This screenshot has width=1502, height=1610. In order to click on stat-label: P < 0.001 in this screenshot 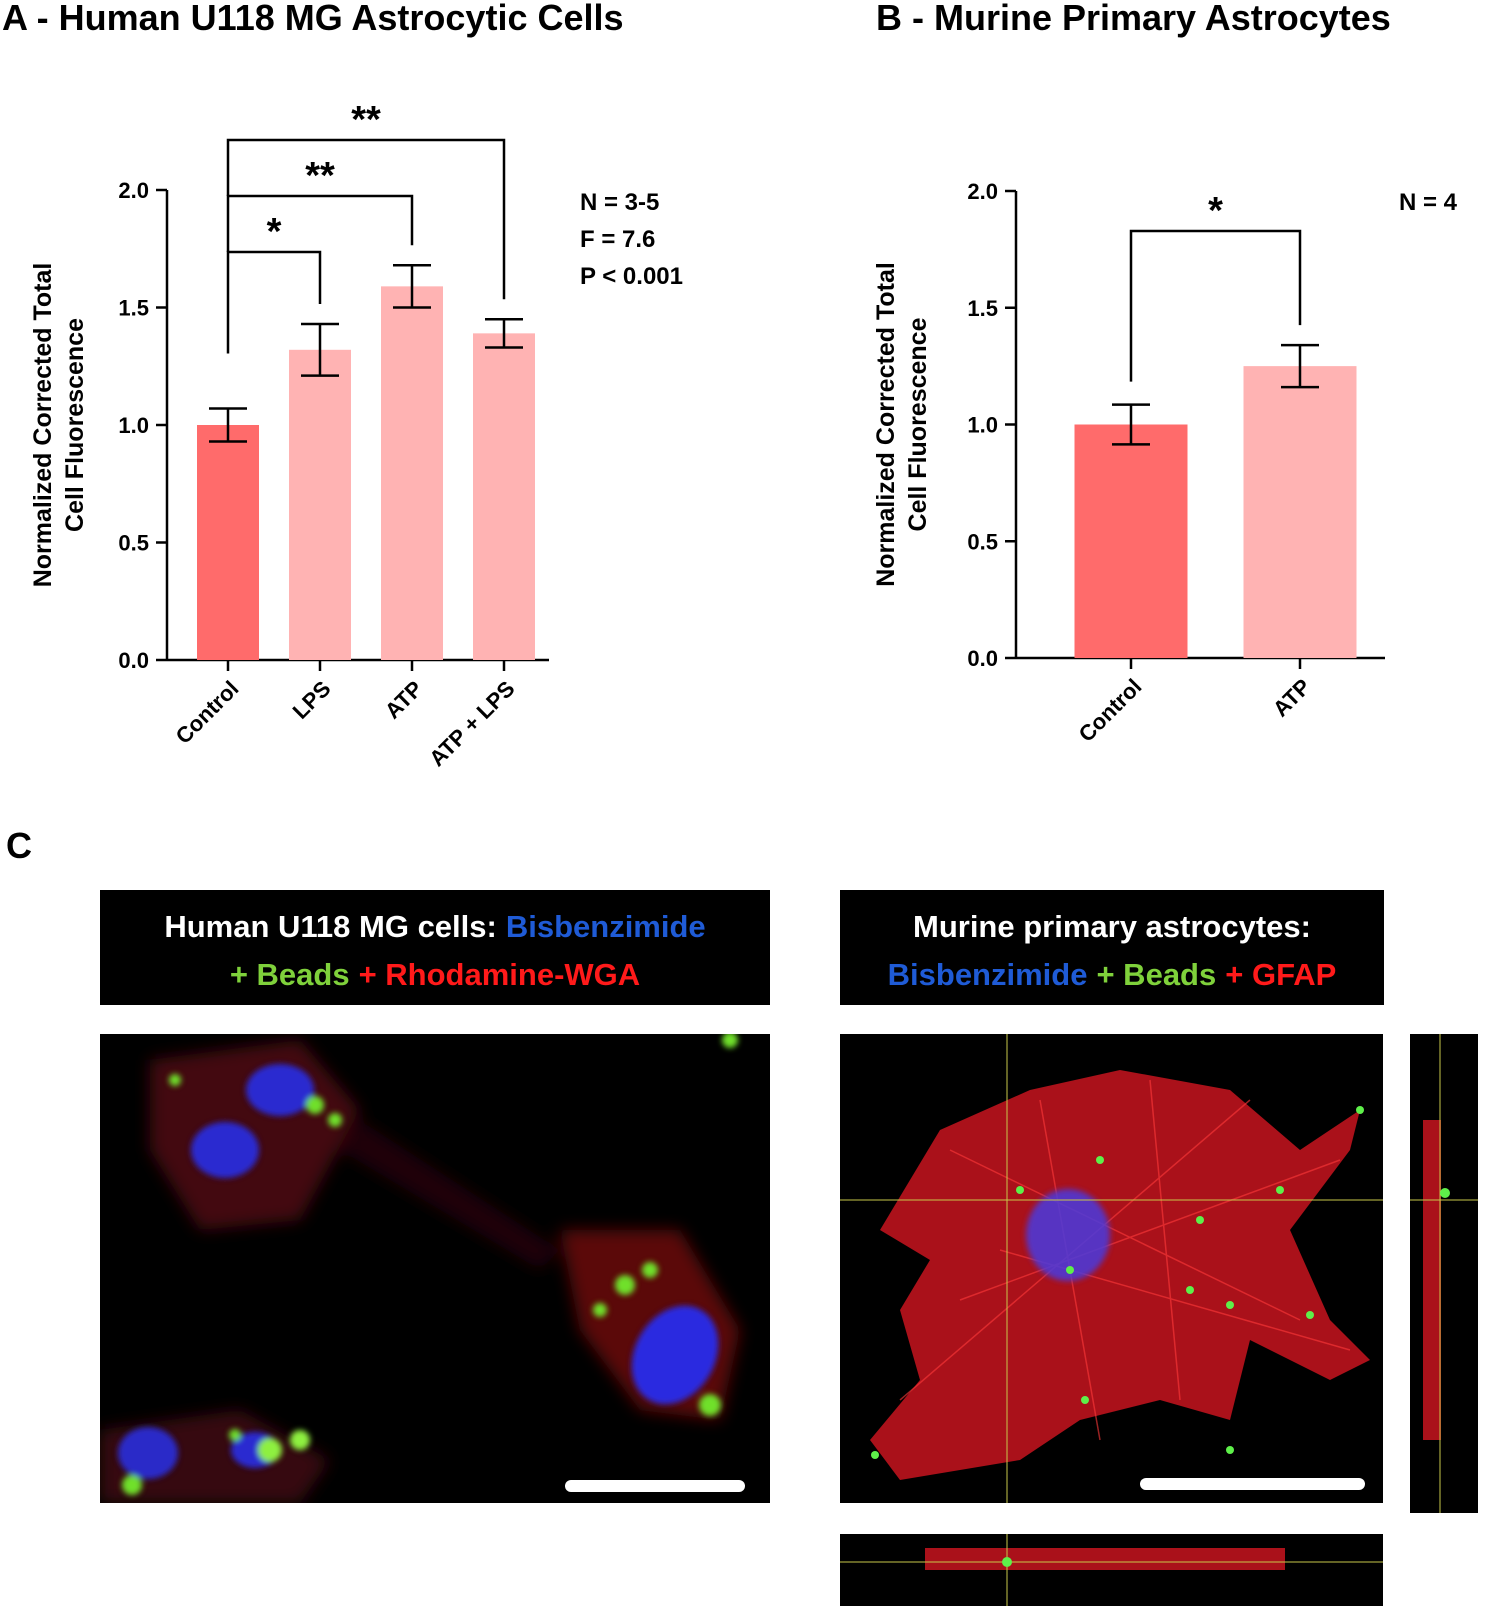, I will do `click(631, 276)`.